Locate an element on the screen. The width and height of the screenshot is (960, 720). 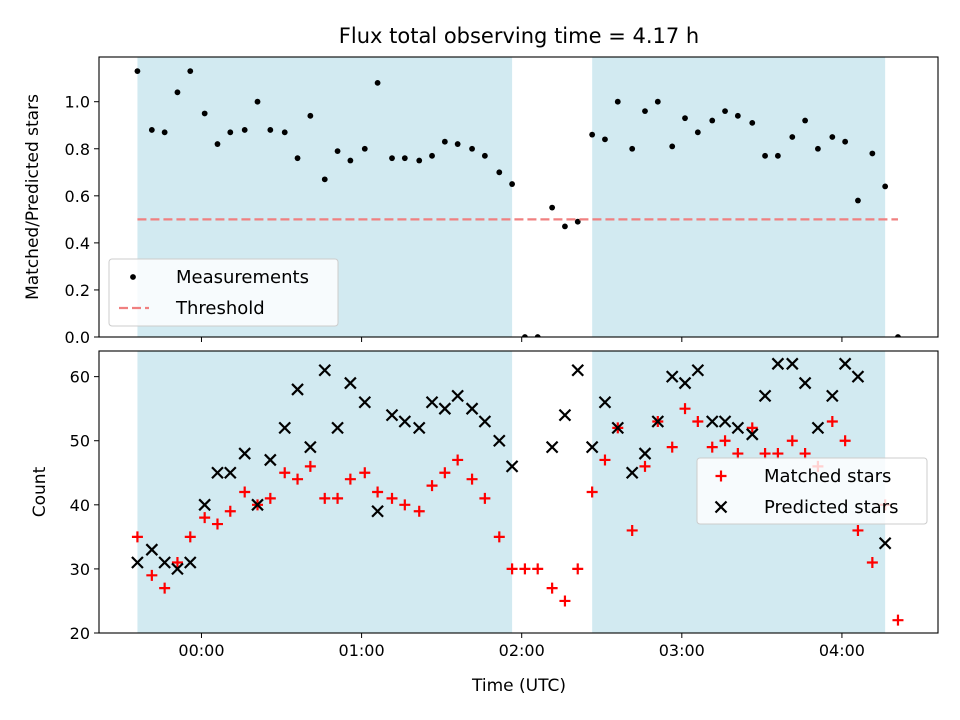
chart-title: Flux total observing time = 4.17 h is located at coordinates (519, 36).